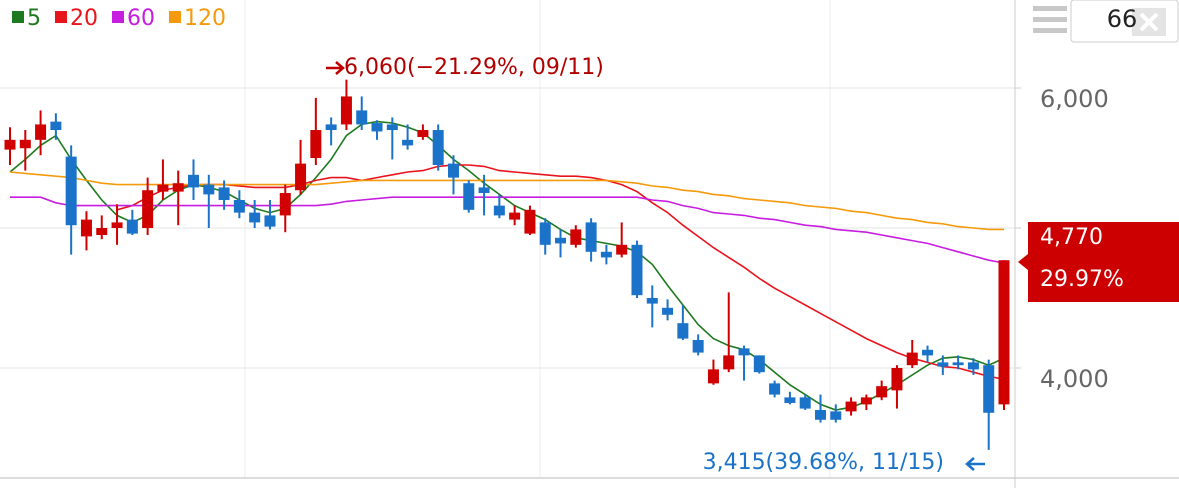 The image size is (1179, 488). Describe the element at coordinates (84, 18) in the screenshot. I see `legend-label: 20` at that location.